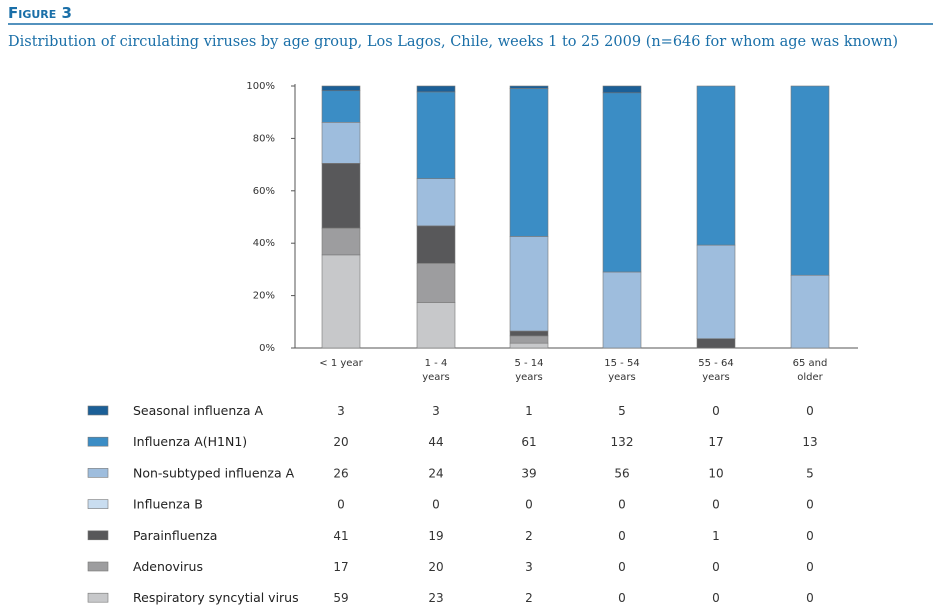 The width and height of the screenshot is (941, 611). I want to click on table-cell: 24, so click(435, 473).